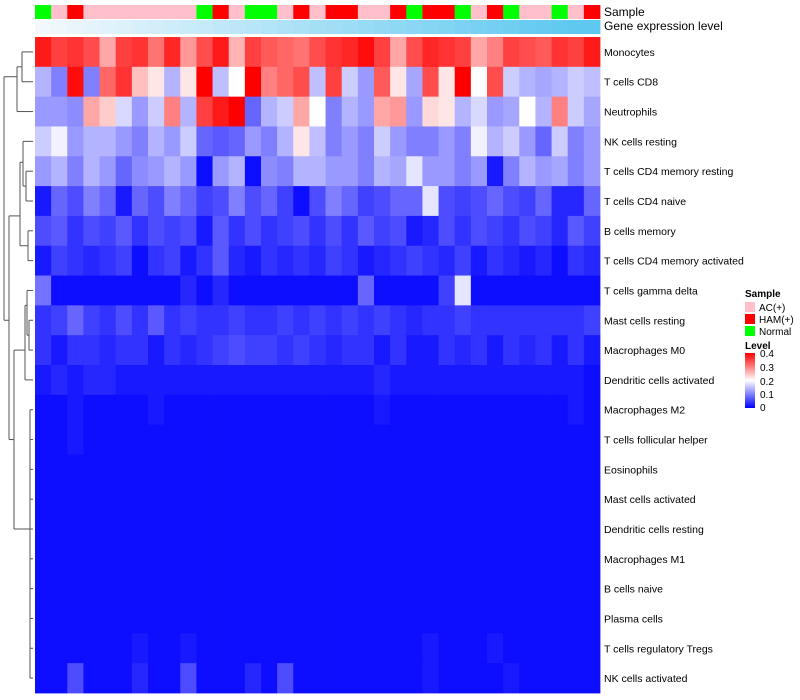  What do you see at coordinates (750, 331) in the screenshot?
I see `legend-swatch-normal` at bounding box center [750, 331].